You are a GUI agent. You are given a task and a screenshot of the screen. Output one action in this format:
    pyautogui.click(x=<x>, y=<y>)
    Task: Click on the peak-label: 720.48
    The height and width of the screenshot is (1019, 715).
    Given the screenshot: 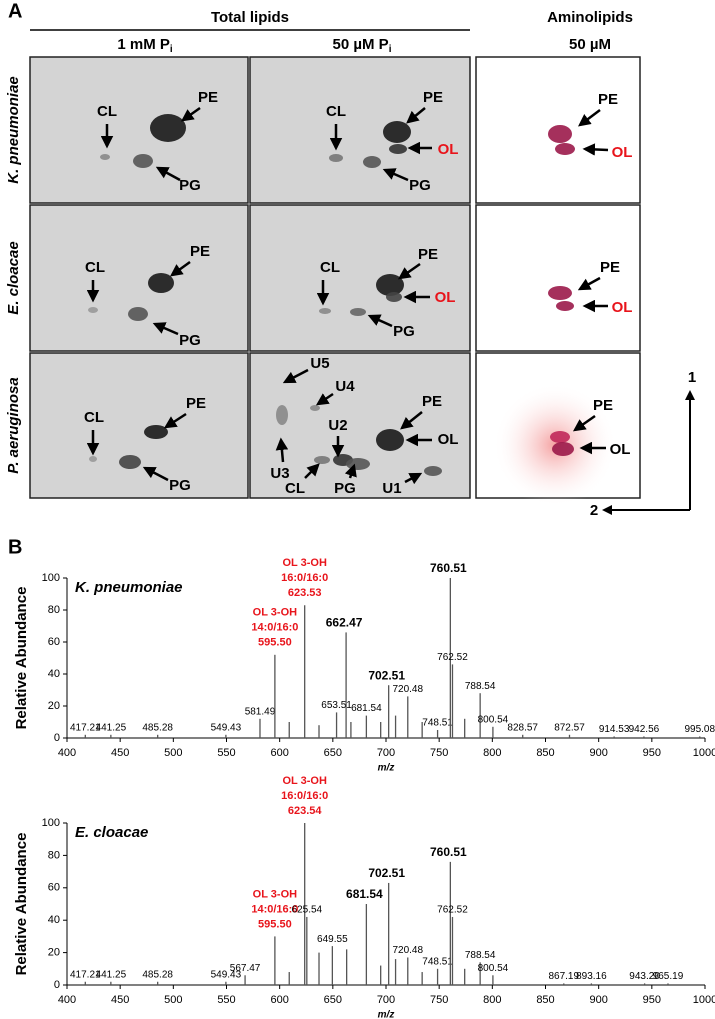 What is the action you would take?
    pyautogui.click(x=407, y=950)
    